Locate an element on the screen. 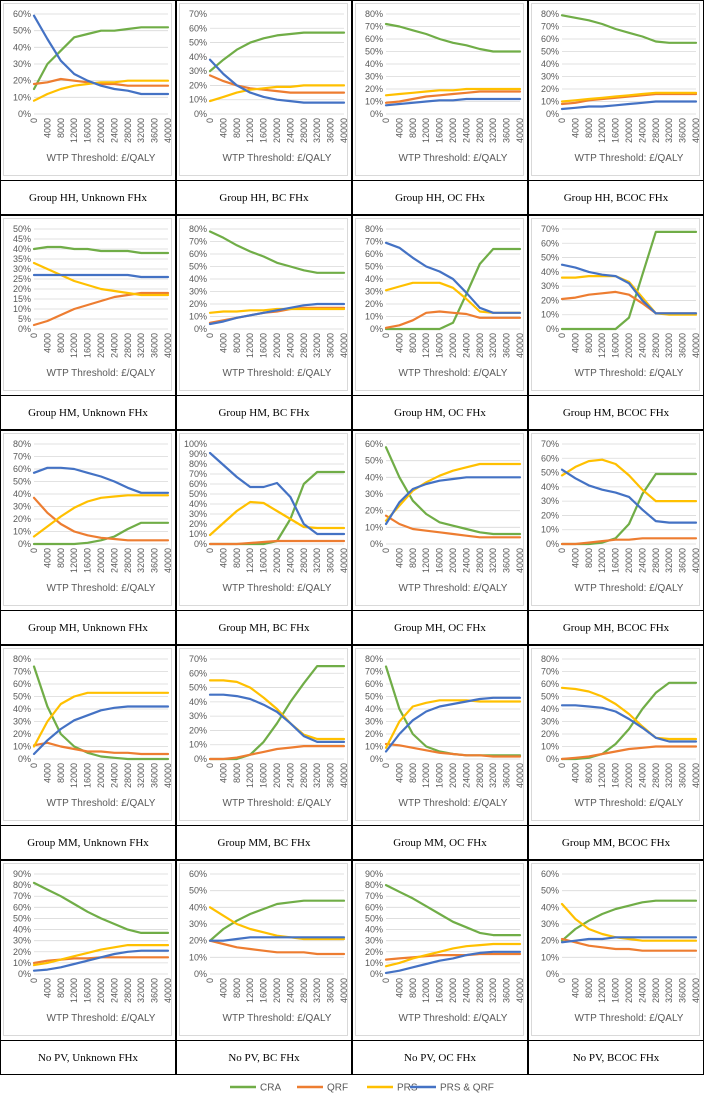 The height and width of the screenshot is (1101, 705). series-line-prs-qrf is located at coordinates (101, 480).